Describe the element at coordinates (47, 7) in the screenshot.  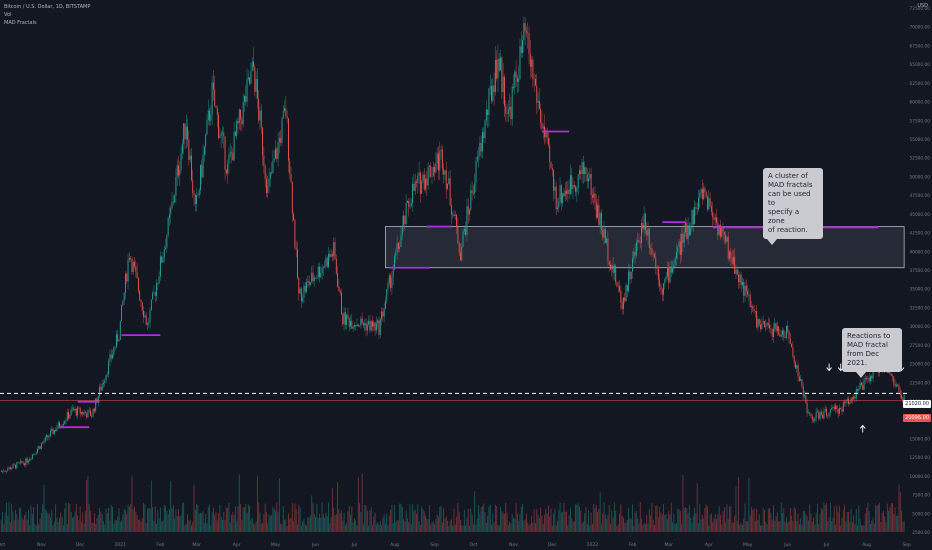
I see `symbol-label: Bitcoin / U.S. Dollar, 1D, BITSTAMP` at that location.